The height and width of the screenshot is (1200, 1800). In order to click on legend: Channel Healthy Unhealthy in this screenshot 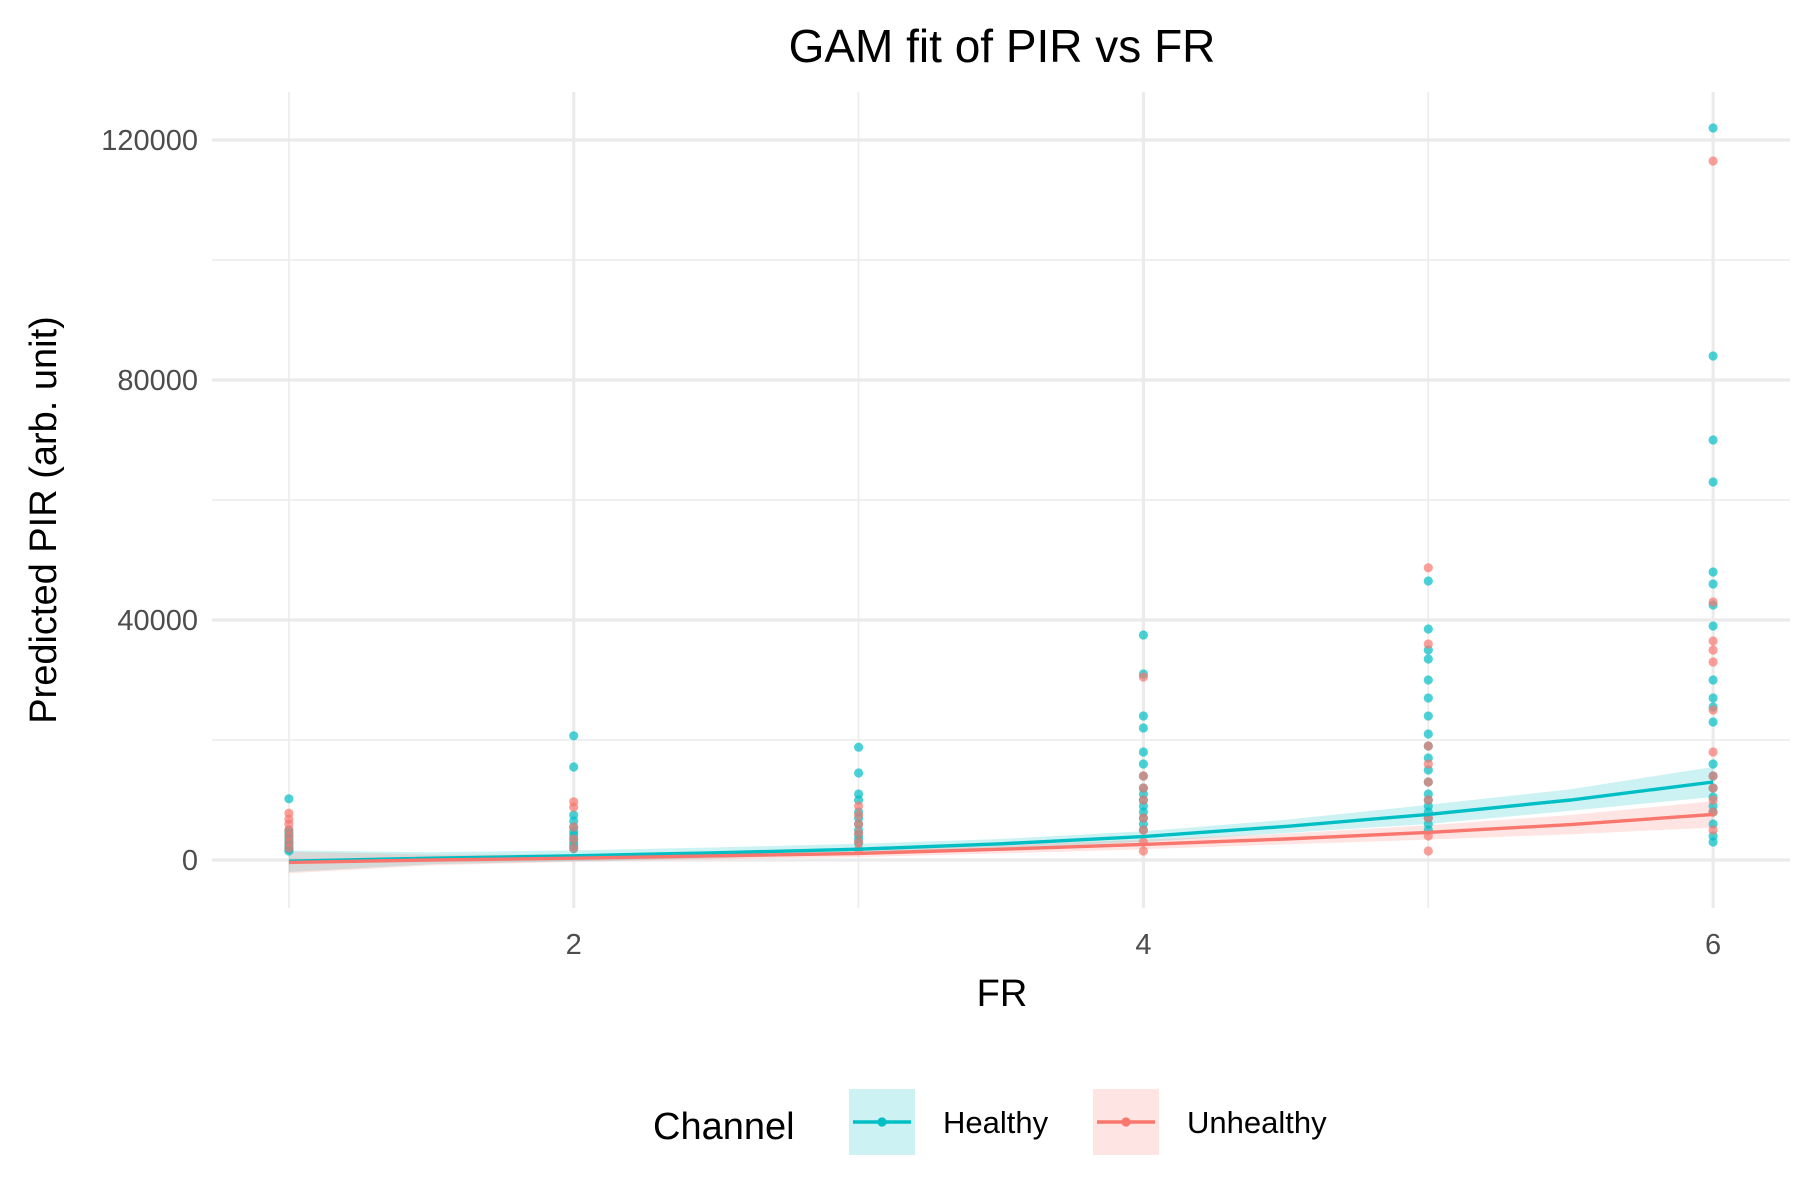, I will do `click(990, 1122)`.